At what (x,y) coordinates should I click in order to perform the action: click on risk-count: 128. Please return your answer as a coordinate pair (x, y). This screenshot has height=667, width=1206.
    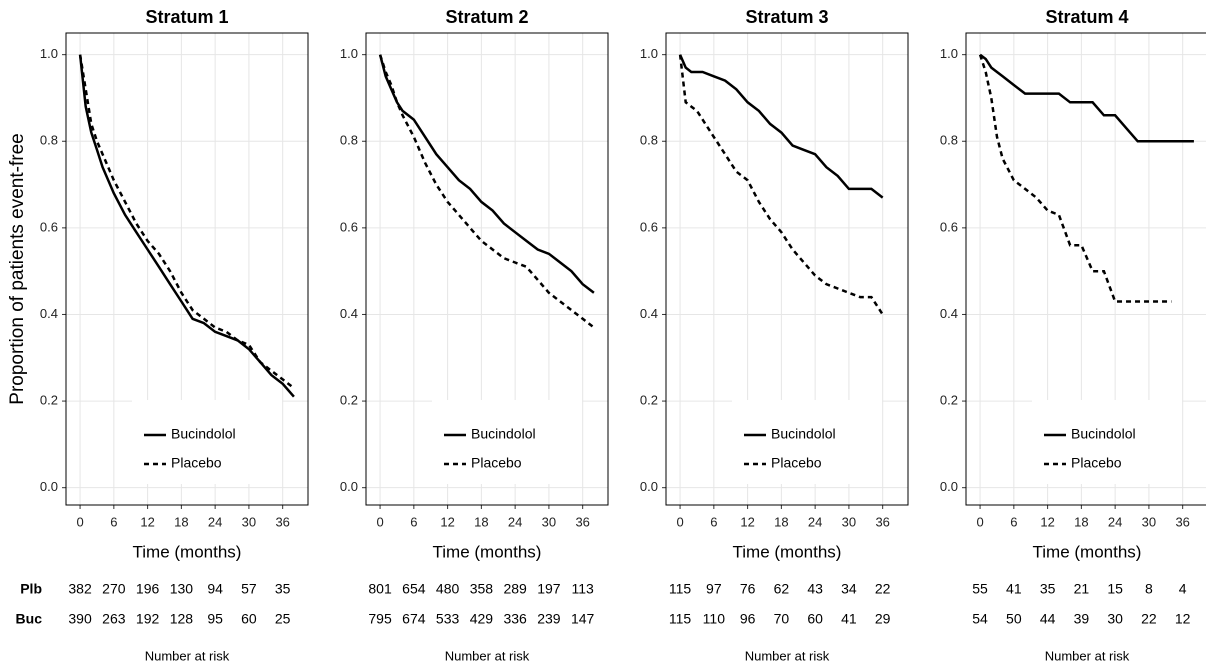
    Looking at the image, I should click on (182, 619).